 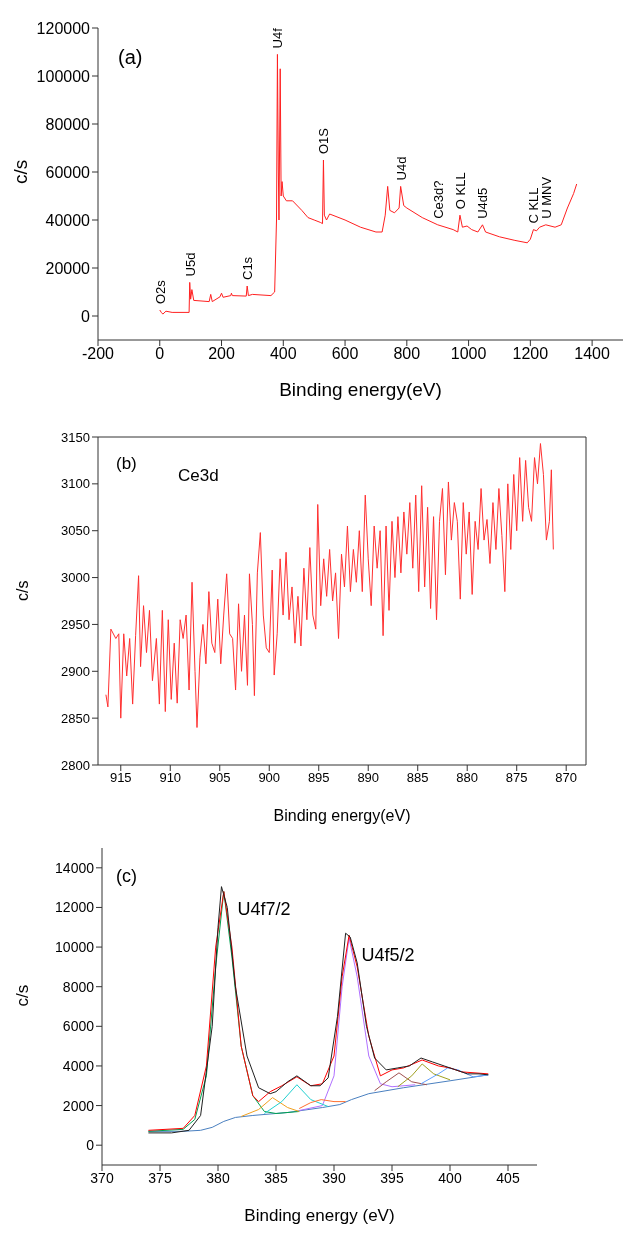 I want to click on y-tick-label: 3150, so click(x=75, y=437).